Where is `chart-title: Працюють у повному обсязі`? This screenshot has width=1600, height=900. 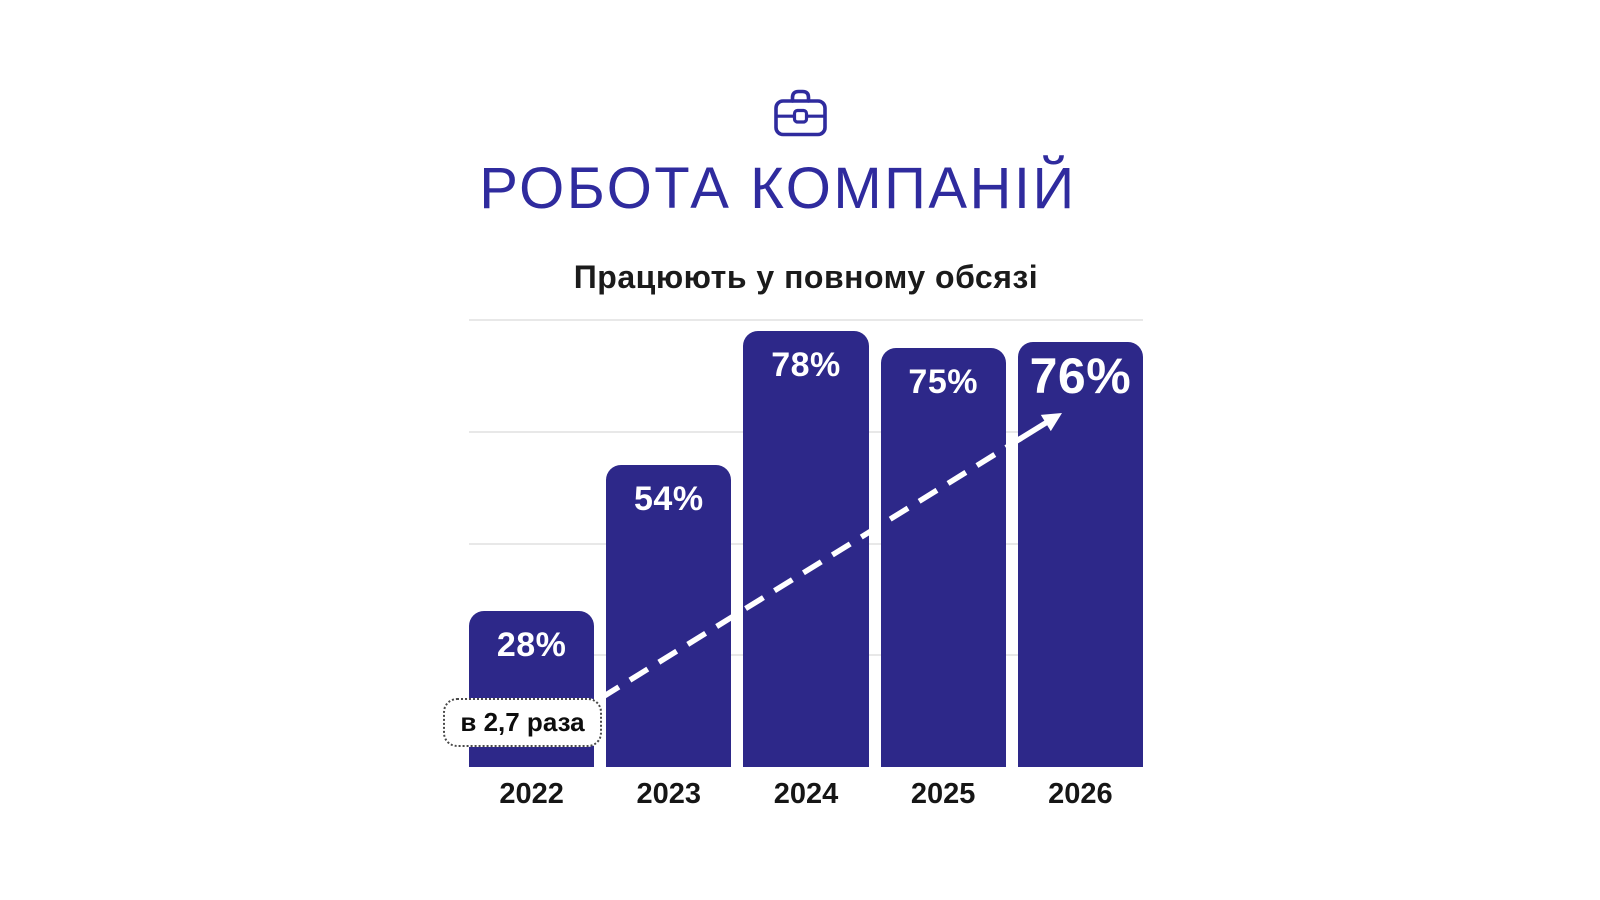 chart-title: Працюють у повному обсязі is located at coordinates (806, 277).